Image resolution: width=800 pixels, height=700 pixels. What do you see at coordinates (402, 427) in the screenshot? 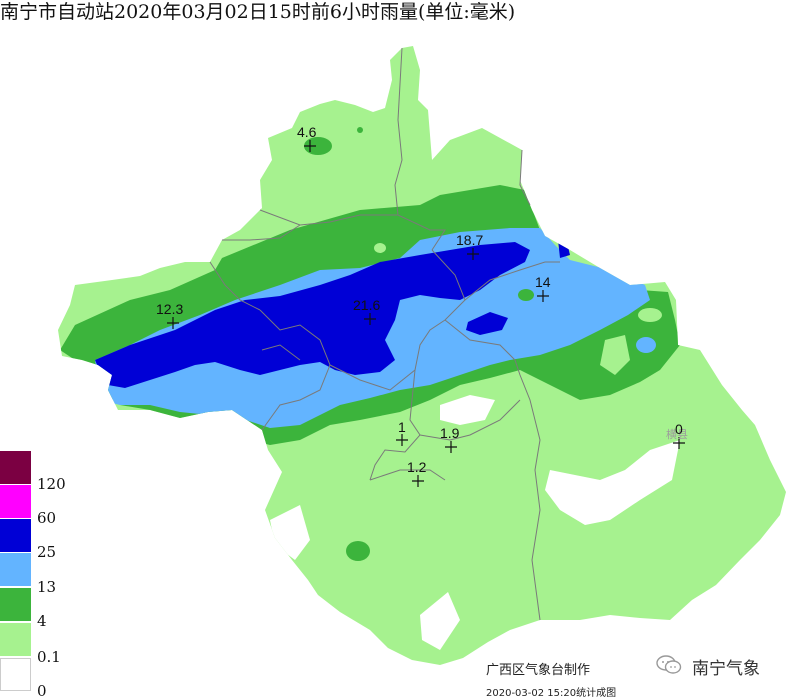
I see `station-value: 1` at bounding box center [402, 427].